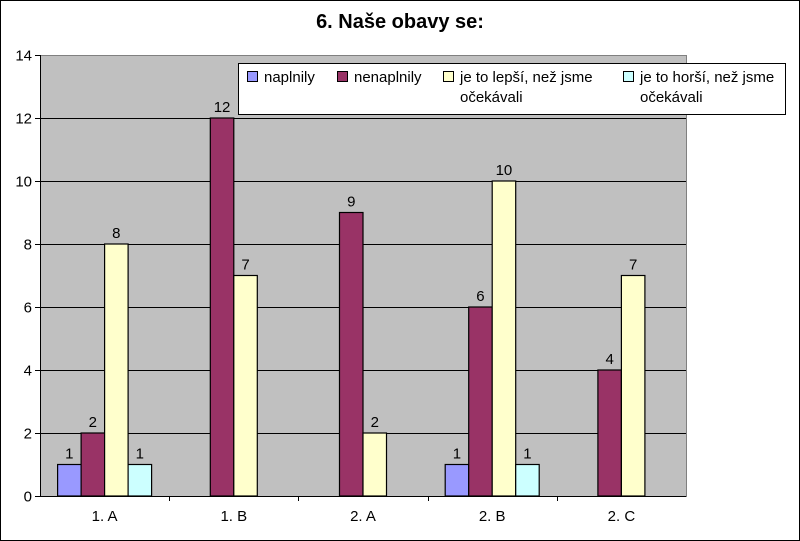 The height and width of the screenshot is (541, 800). I want to click on legend-label: je to lepší, než jsme očekávali, so click(526, 87).